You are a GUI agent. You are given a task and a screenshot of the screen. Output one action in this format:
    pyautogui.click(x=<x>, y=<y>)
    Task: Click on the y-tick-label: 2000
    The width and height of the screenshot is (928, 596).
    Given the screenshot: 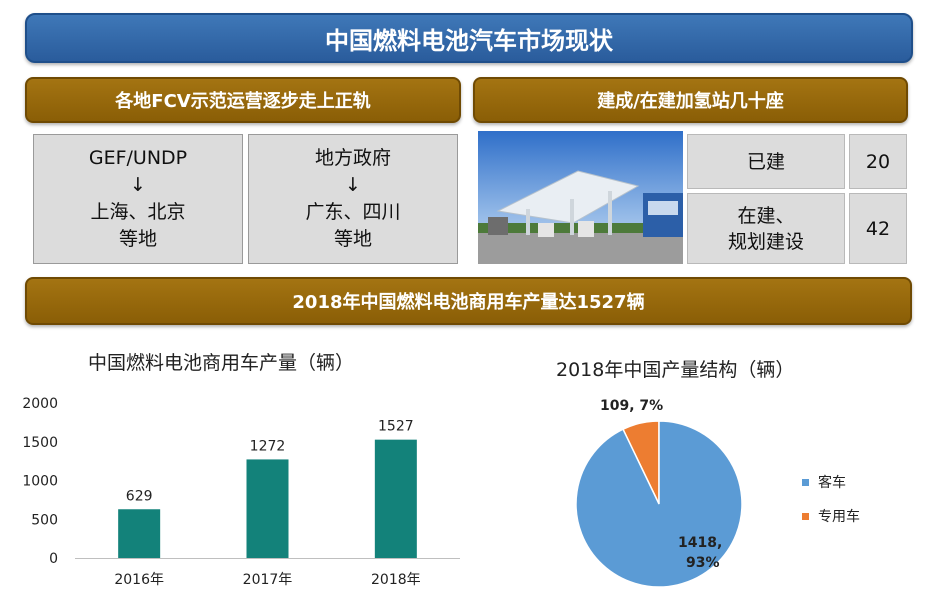 What is the action you would take?
    pyautogui.click(x=40, y=404)
    